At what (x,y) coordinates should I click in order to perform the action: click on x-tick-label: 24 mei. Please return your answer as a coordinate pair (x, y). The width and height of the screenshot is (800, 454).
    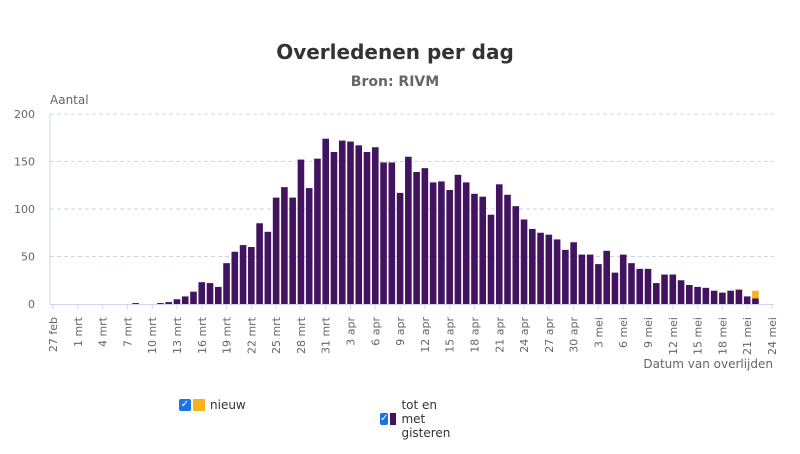
    Looking at the image, I should click on (772, 336).